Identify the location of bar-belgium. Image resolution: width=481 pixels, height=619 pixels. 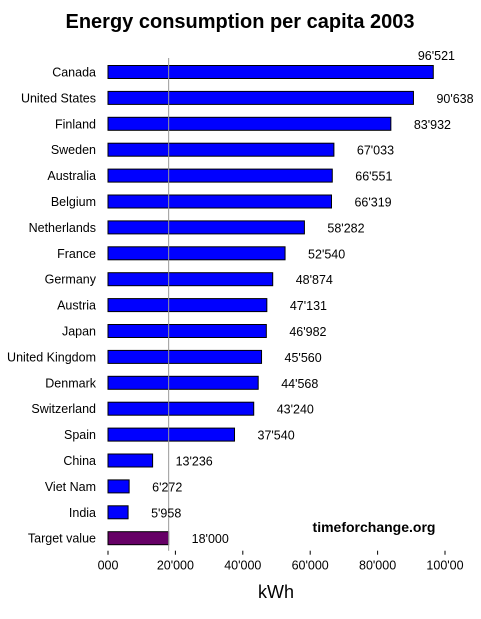
(219, 201).